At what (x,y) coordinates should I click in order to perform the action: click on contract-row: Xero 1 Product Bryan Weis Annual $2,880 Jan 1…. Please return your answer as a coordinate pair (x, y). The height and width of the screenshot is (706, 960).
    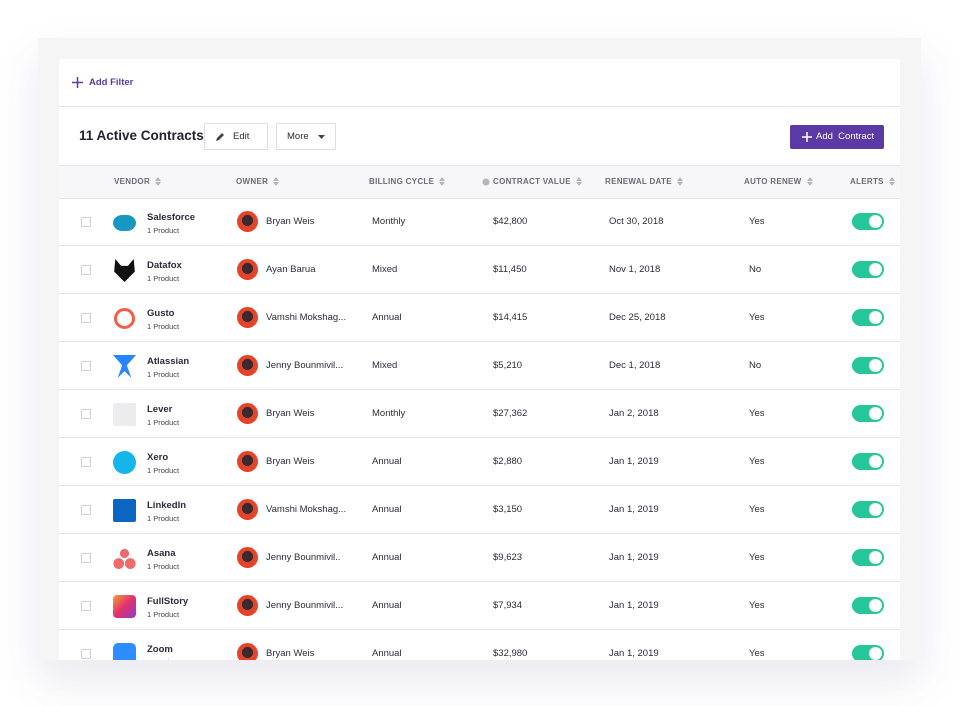
    Looking at the image, I should click on (479, 462).